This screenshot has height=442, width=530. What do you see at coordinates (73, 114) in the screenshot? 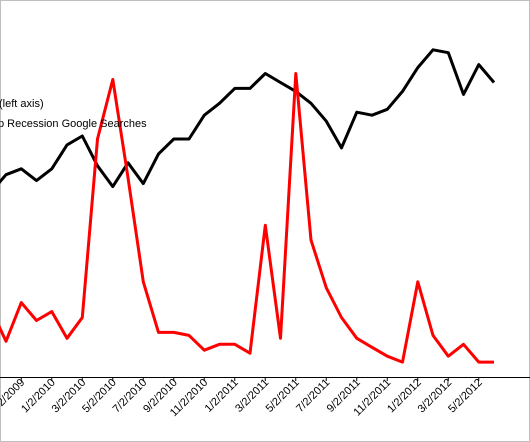
I see `legend: (left axis) p Recession Google Searches` at bounding box center [73, 114].